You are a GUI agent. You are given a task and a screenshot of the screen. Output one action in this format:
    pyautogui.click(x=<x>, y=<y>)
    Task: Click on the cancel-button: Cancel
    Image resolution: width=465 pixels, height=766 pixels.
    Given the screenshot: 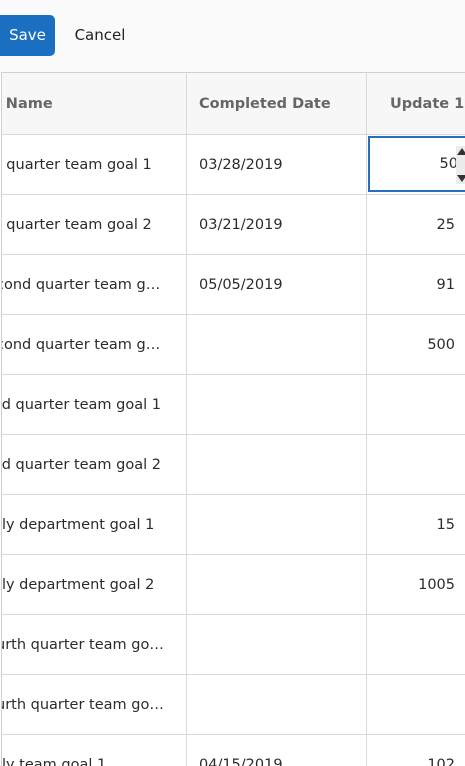 What is the action you would take?
    pyautogui.click(x=100, y=35)
    